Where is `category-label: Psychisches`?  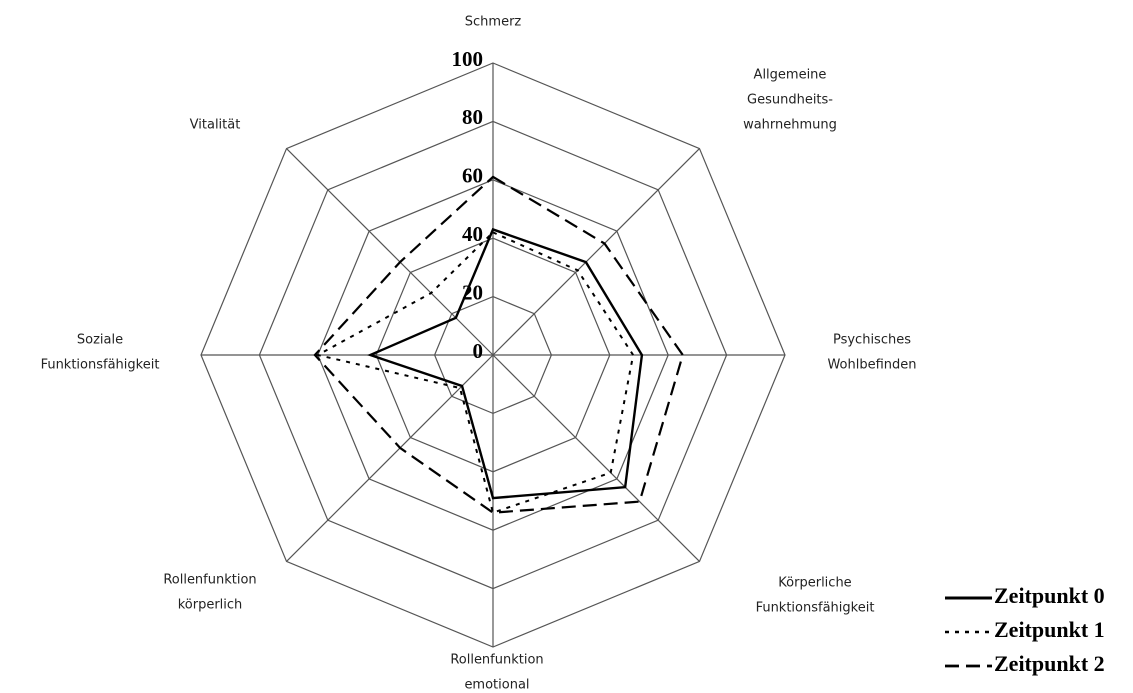
category-label: Psychisches is located at coordinates (872, 340).